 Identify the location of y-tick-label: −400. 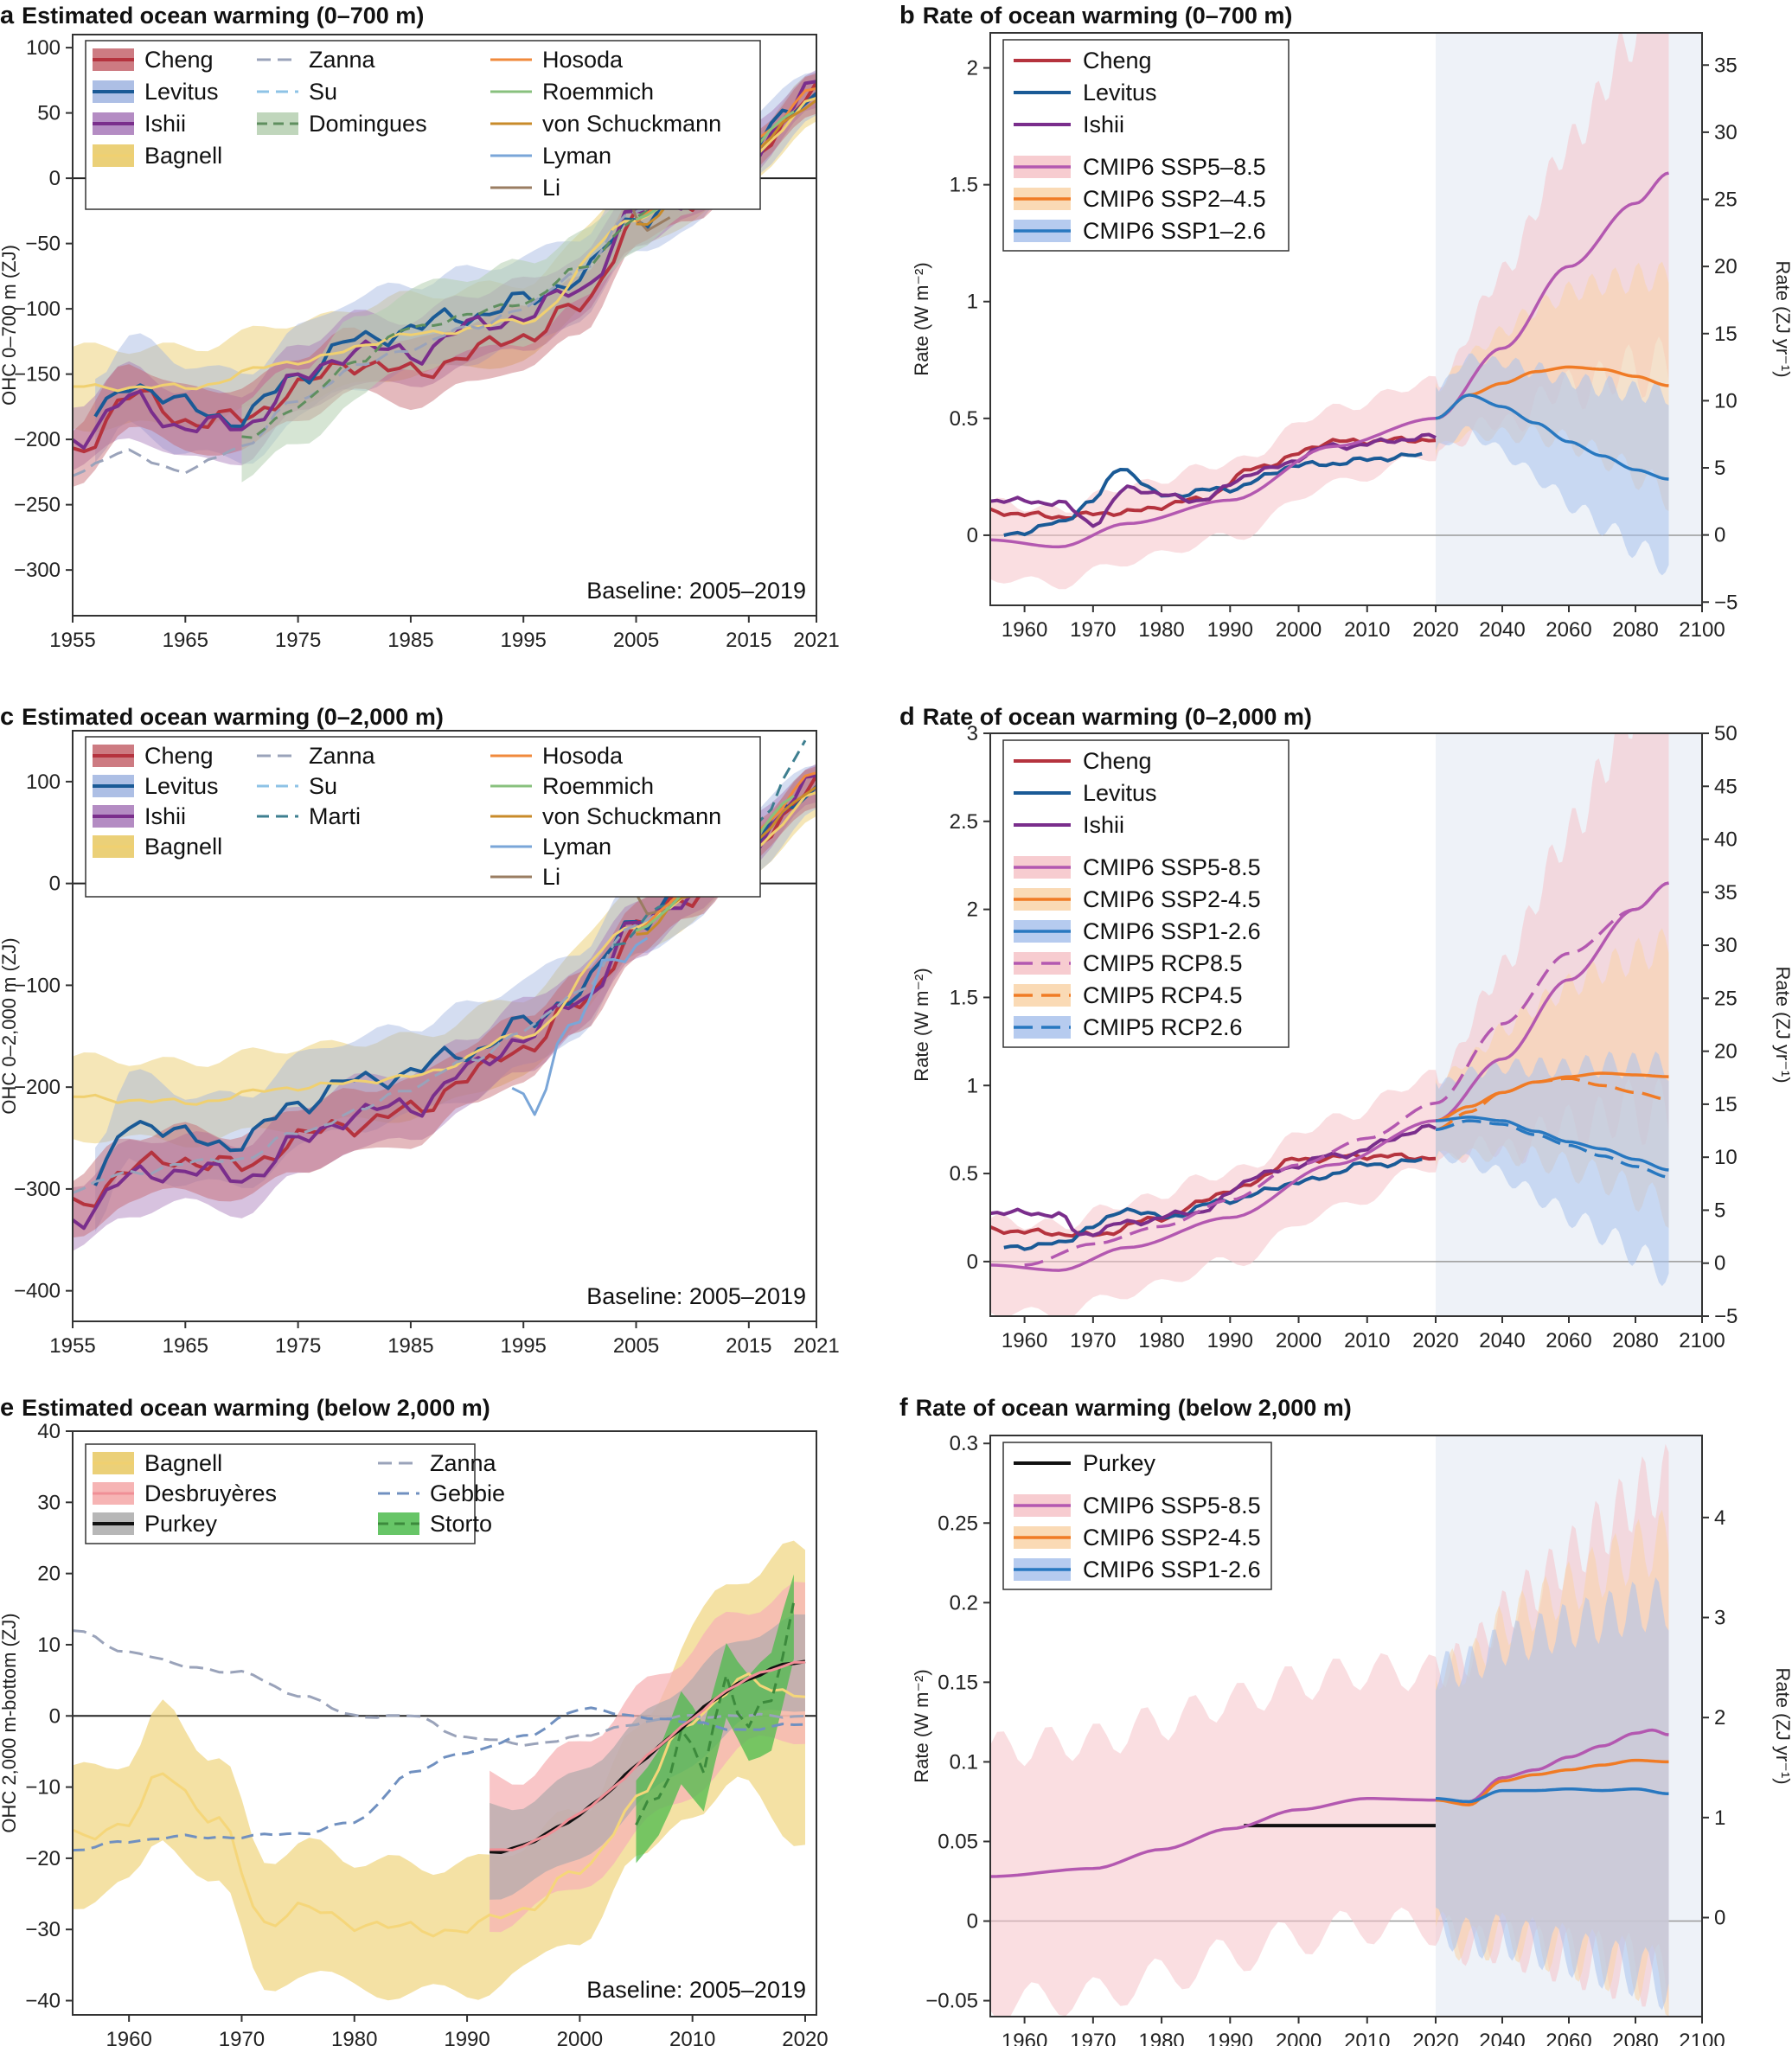
(37, 1291).